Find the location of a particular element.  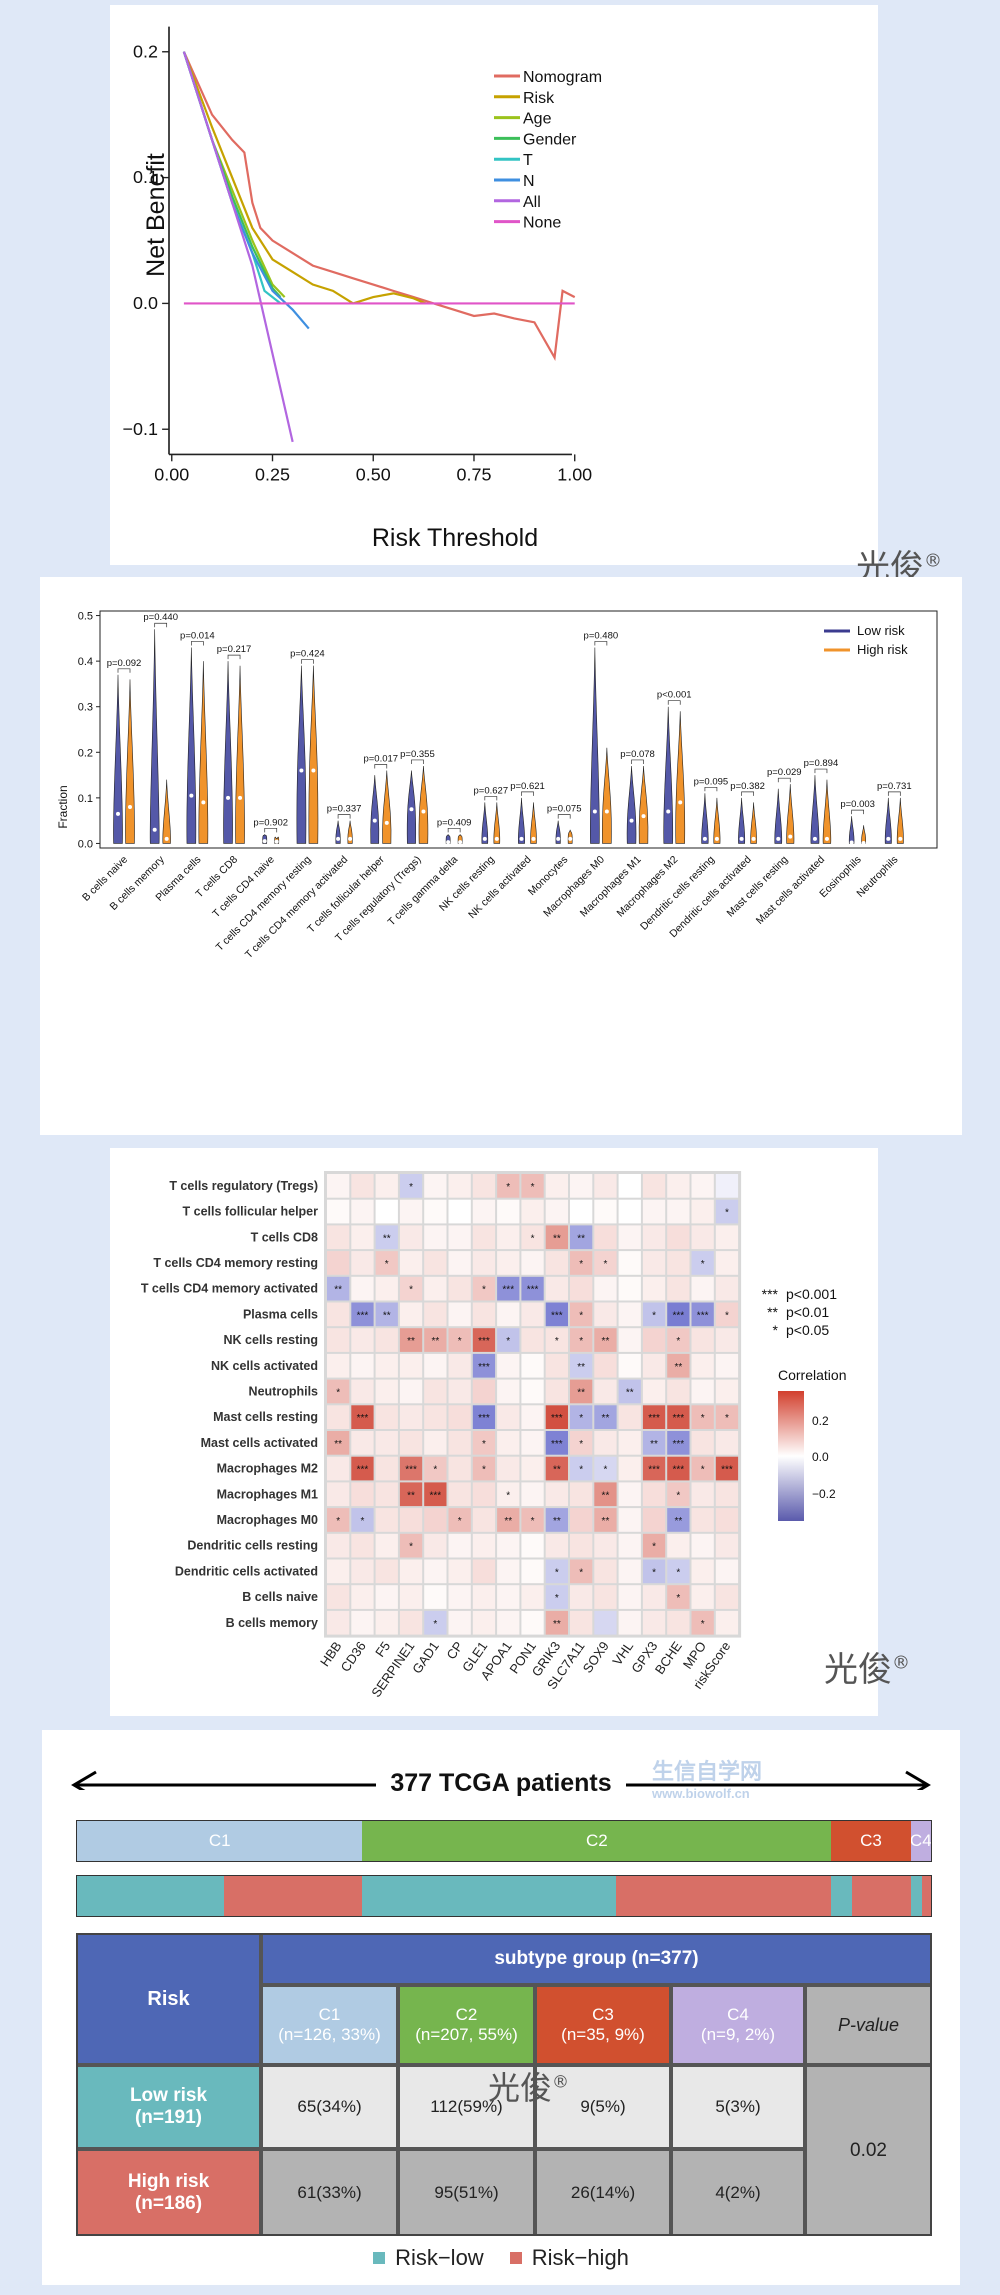

dca-legend-label-risk: Risk is located at coordinates (539, 98).